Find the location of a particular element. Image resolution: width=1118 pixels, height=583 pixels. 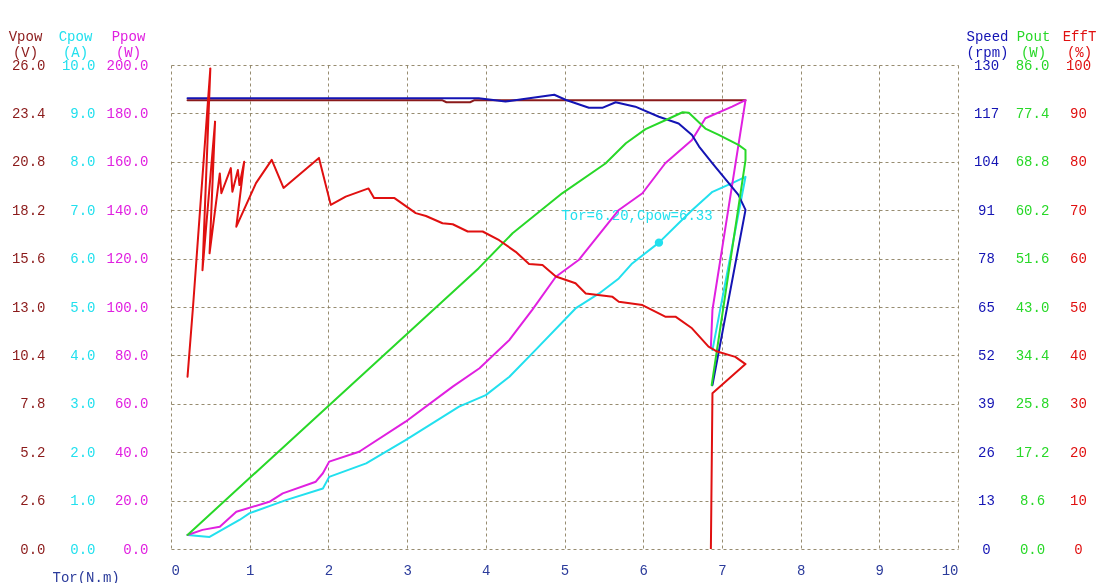

y-tick-label: 2.6 is located at coordinates (33, 501).